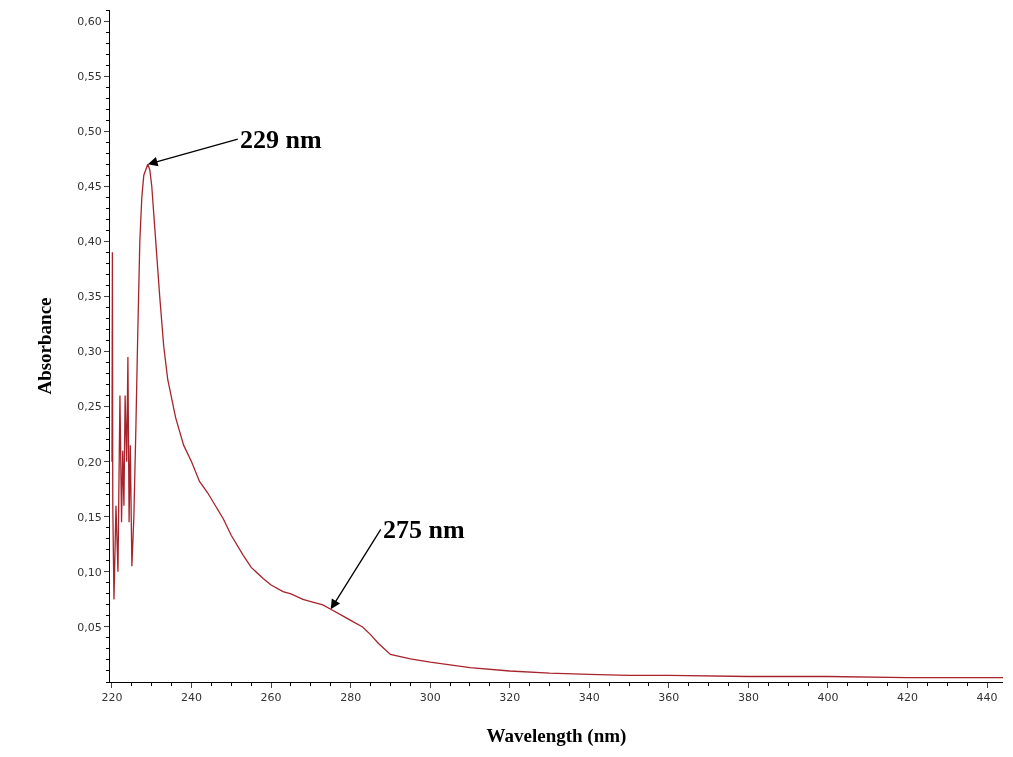 This screenshot has height=757, width=1013. What do you see at coordinates (89, 242) in the screenshot?
I see `y-tick-label: 0,40` at bounding box center [89, 242].